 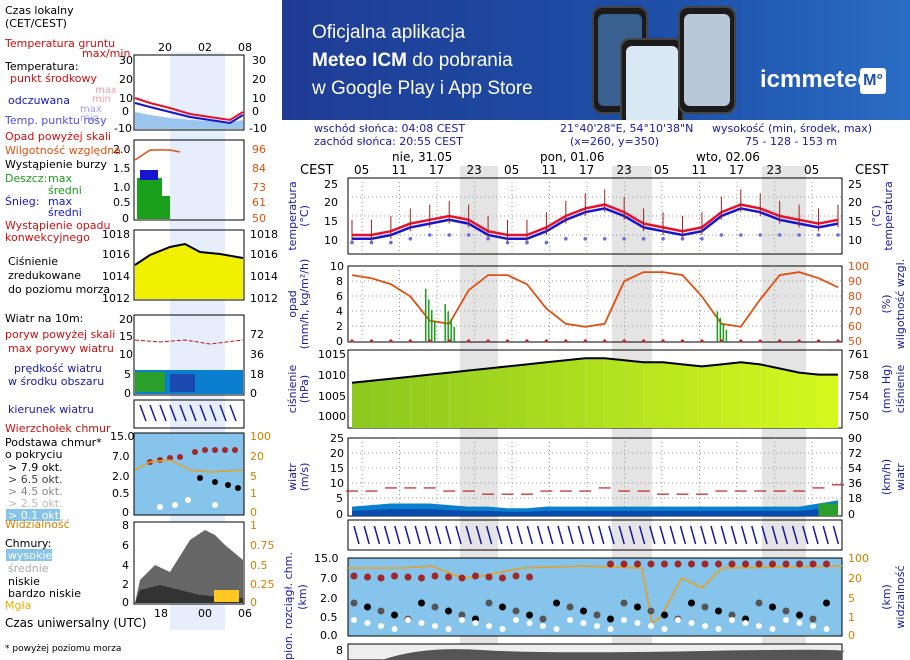 What do you see at coordinates (189, 342) in the screenshot?
I see `legend-gust-line` at bounding box center [189, 342].